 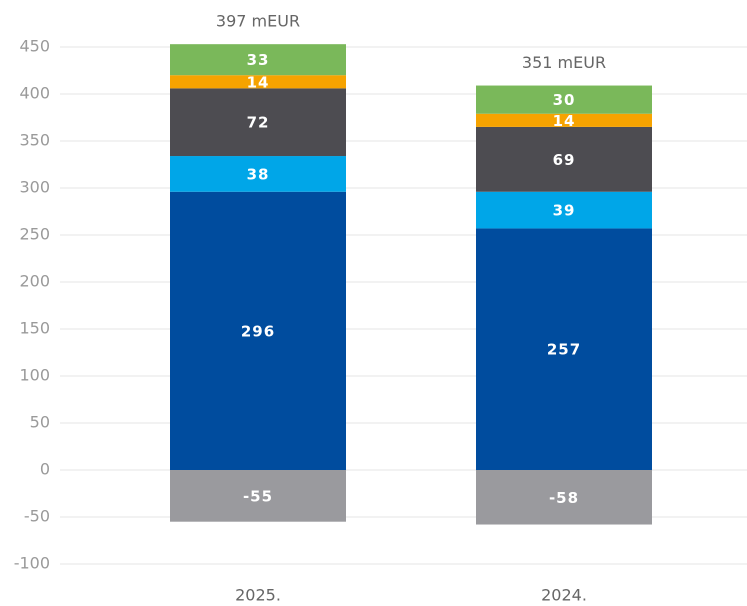 I want to click on y-tick-label: 250, so click(x=34, y=234).